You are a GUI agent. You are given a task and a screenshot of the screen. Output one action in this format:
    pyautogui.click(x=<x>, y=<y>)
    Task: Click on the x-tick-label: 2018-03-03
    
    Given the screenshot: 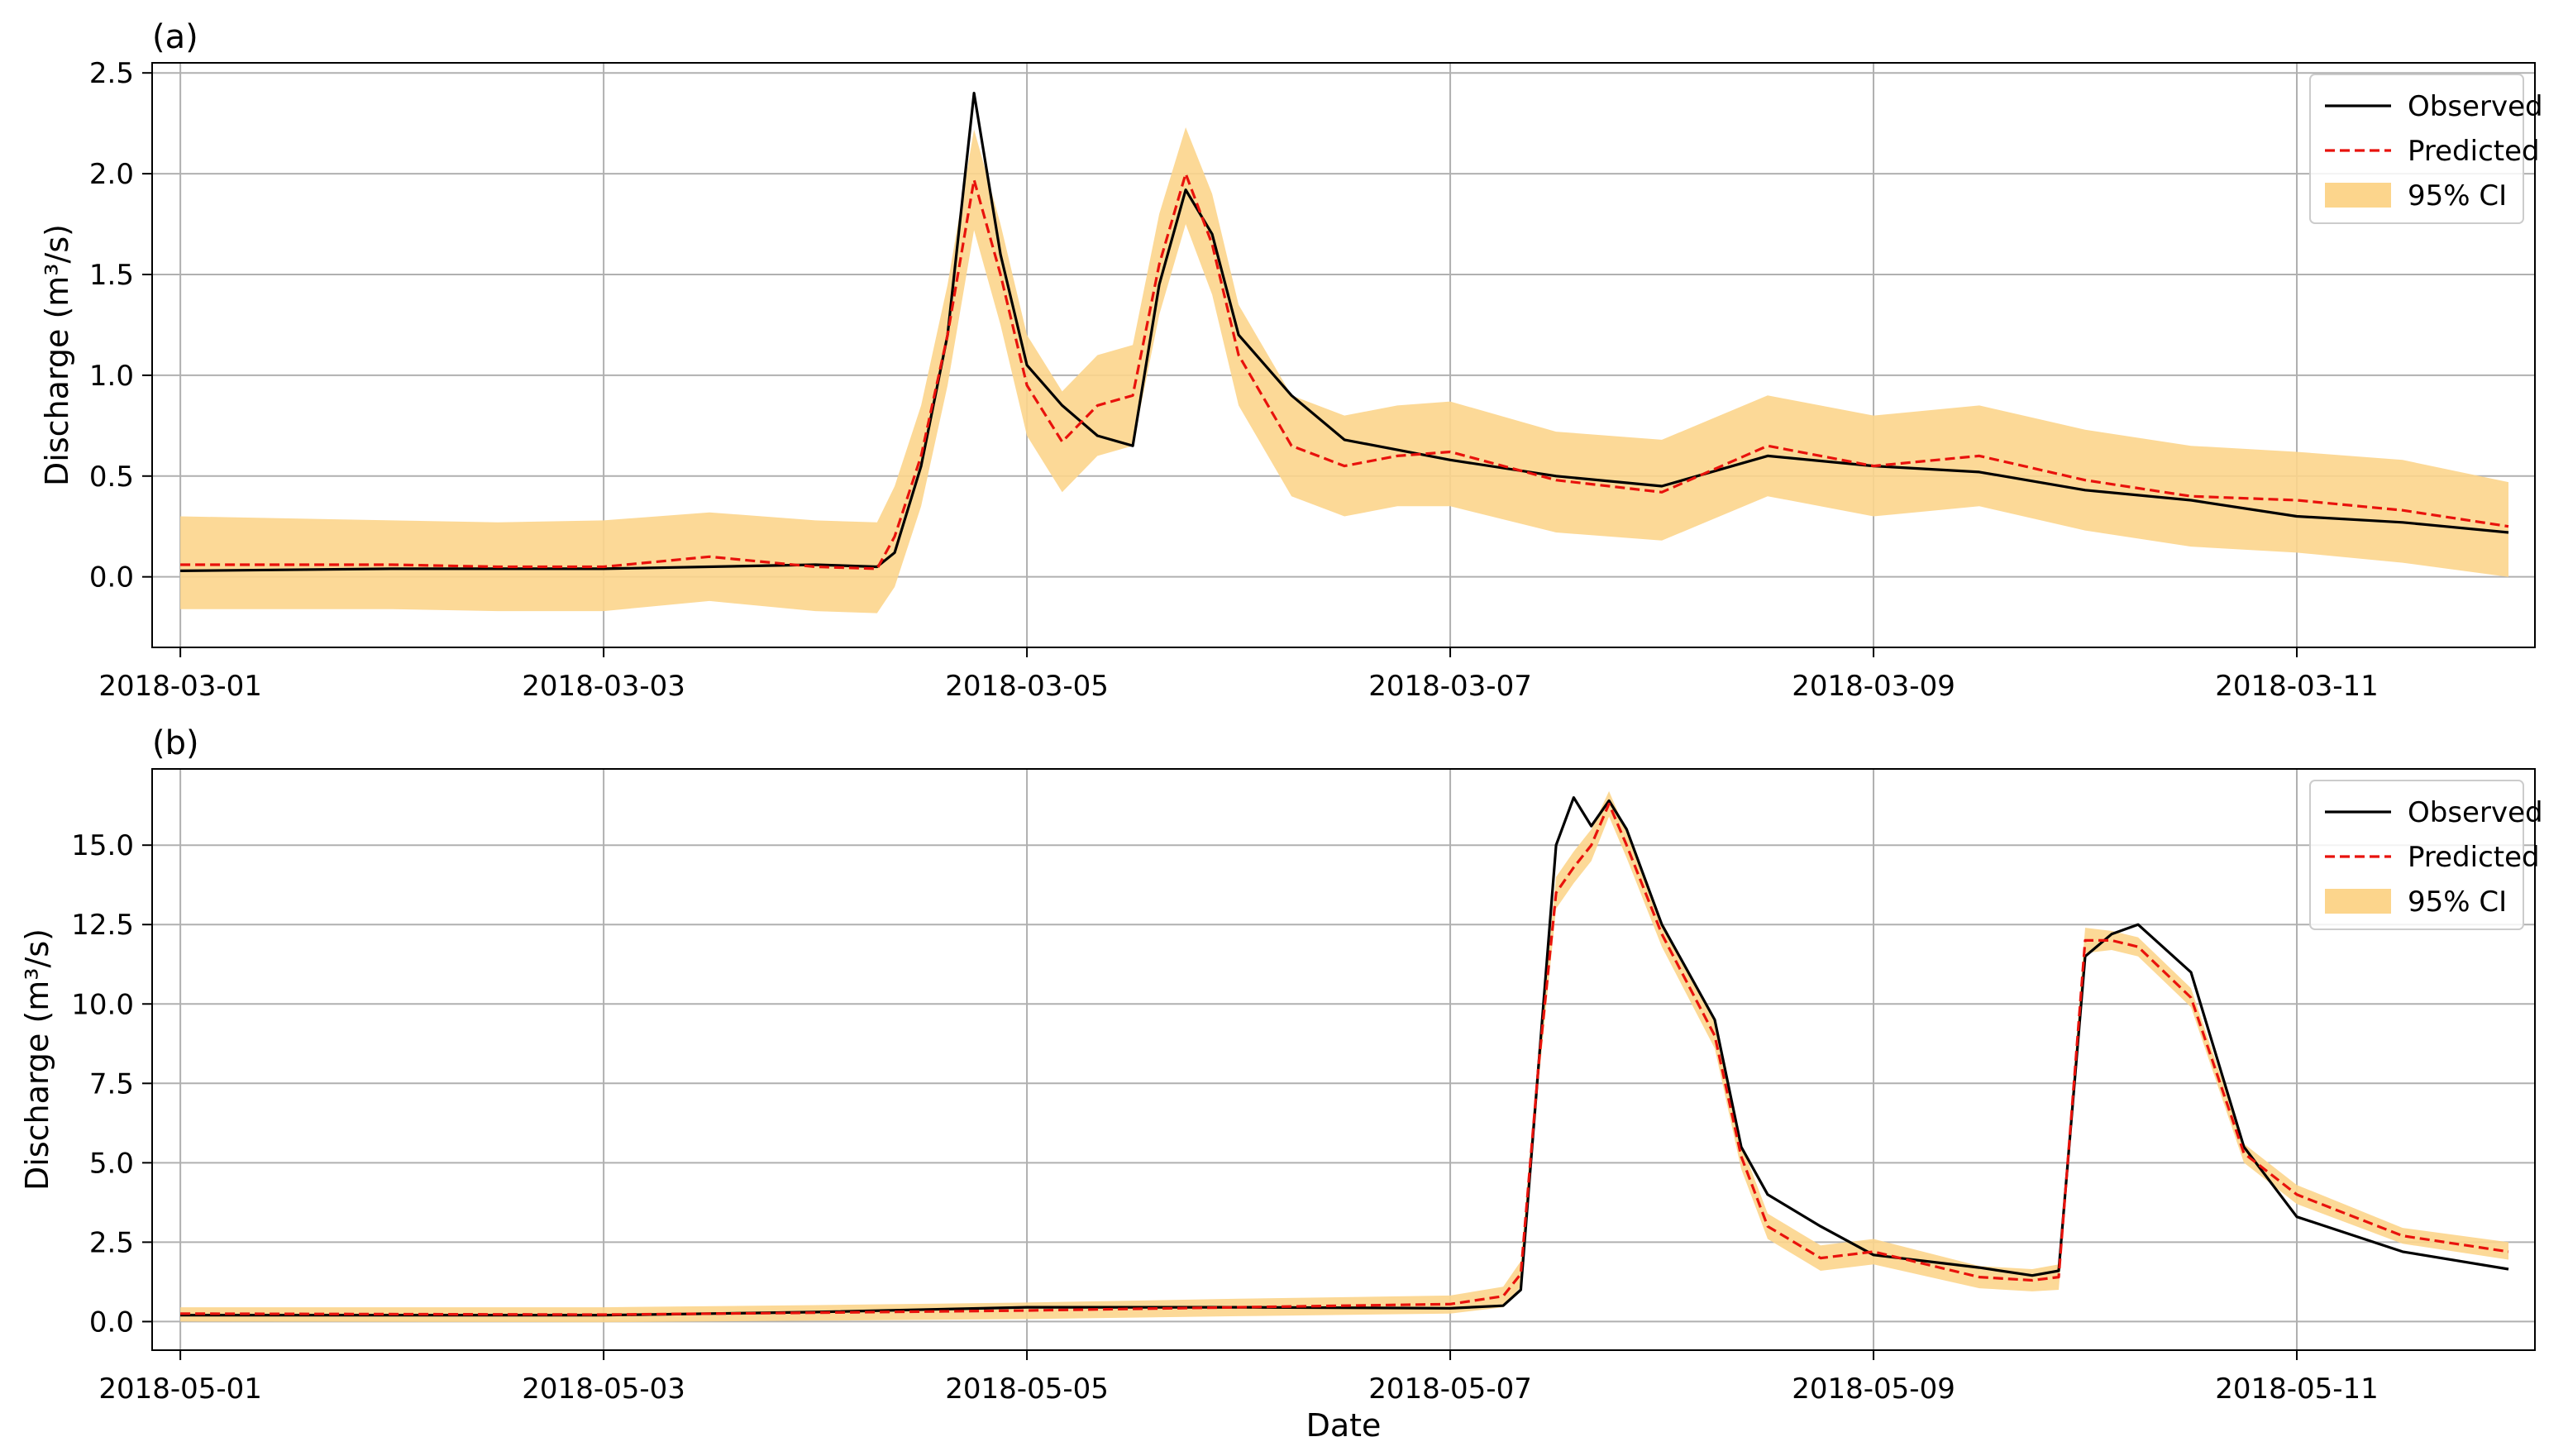 What is the action you would take?
    pyautogui.click(x=604, y=686)
    